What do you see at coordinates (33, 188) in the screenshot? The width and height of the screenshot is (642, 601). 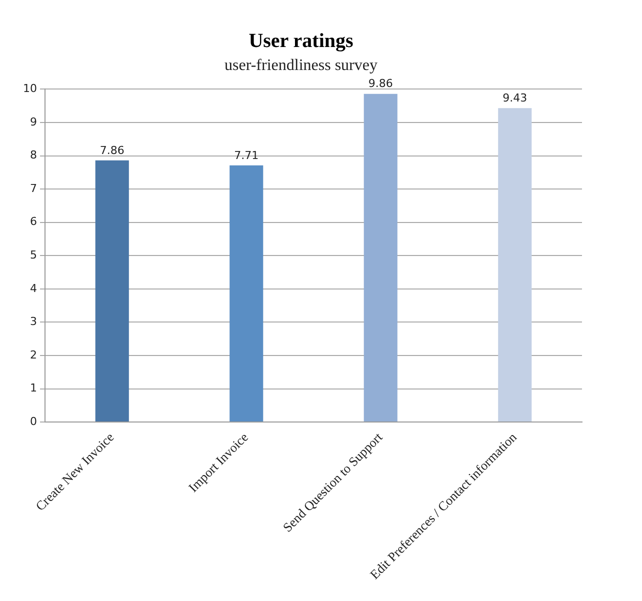 I see `y-tick-label: 7` at bounding box center [33, 188].